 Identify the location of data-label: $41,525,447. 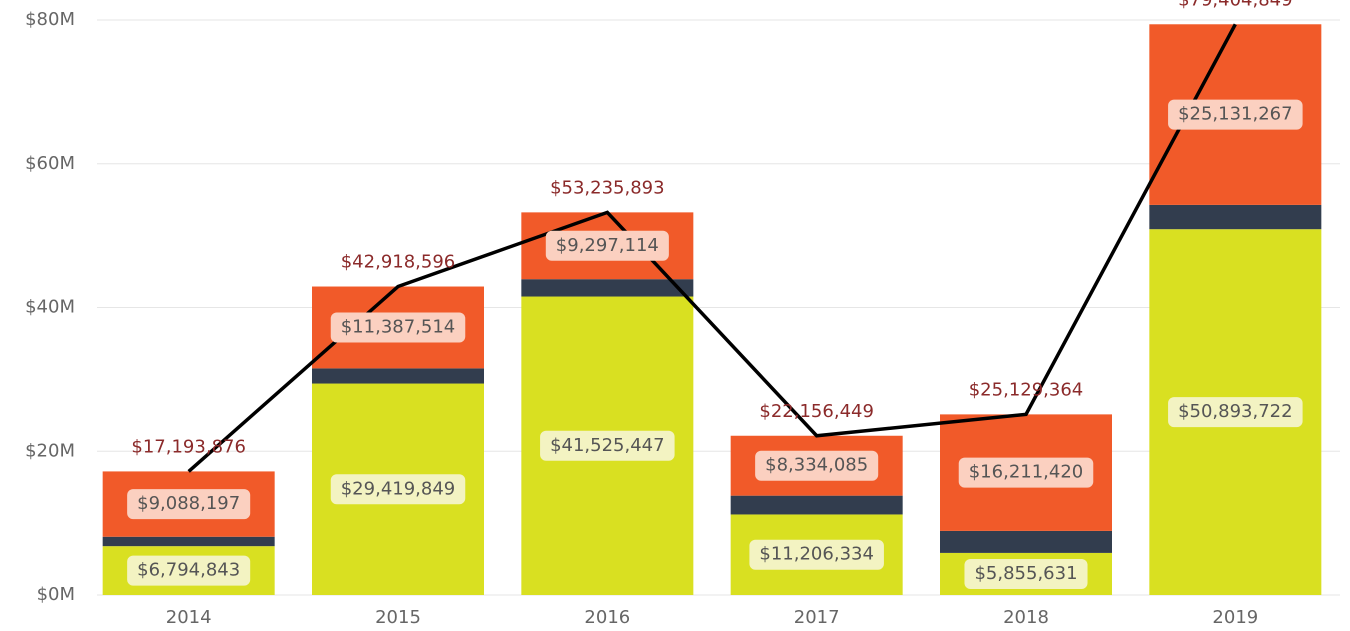
(607, 445).